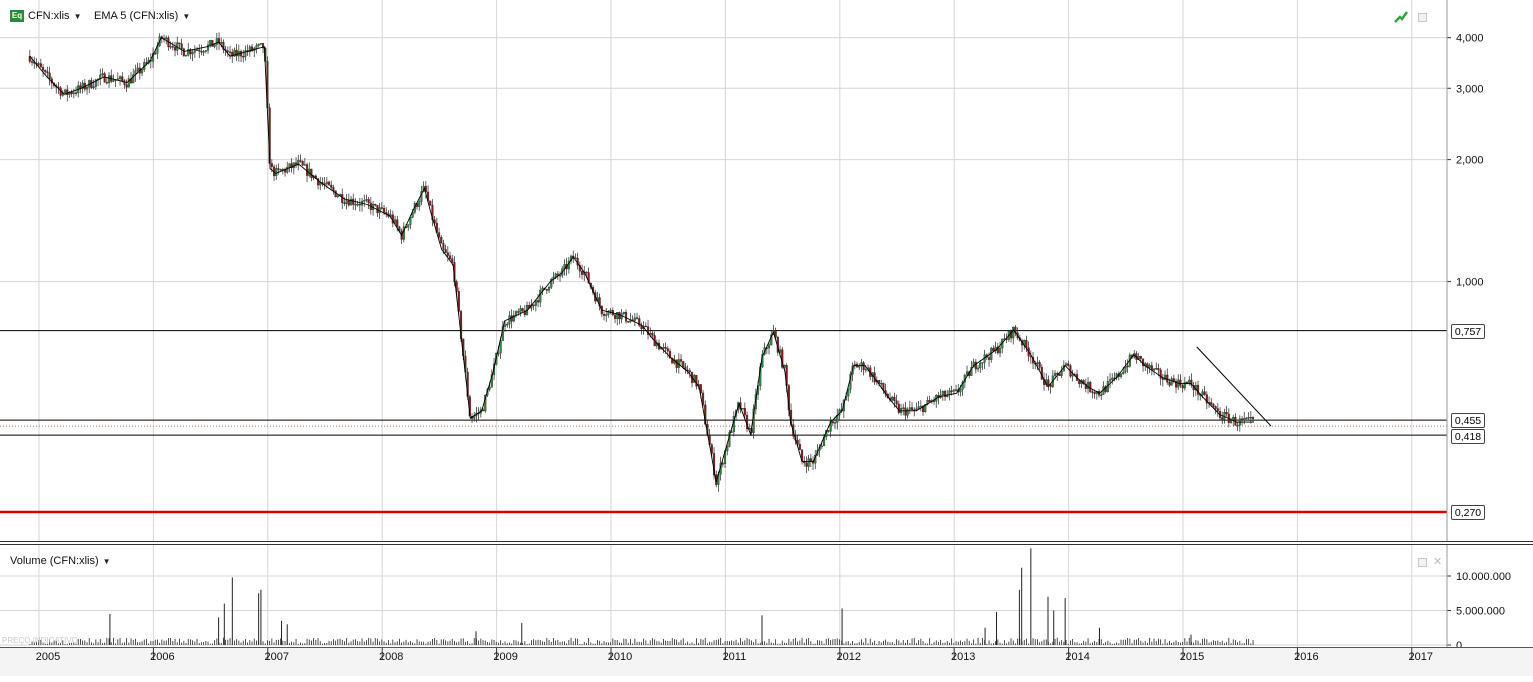 The image size is (1533, 682). Describe the element at coordinates (1459, 643) in the screenshot. I see `volume-y-tick-label: 0` at that location.